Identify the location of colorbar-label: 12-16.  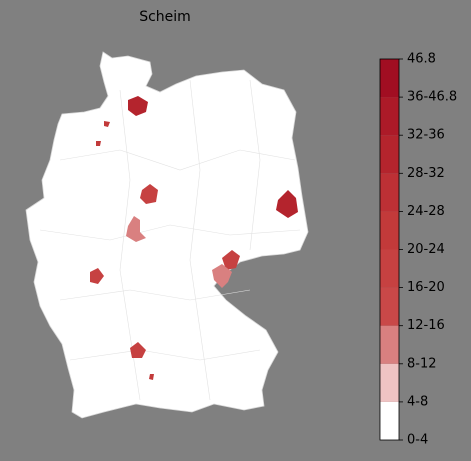
(426, 325).